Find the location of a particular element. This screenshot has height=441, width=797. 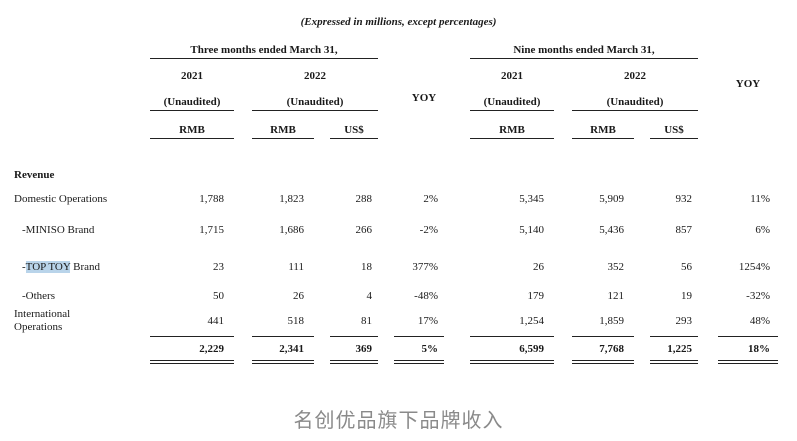

table-cell: 266 is located at coordinates (364, 230).